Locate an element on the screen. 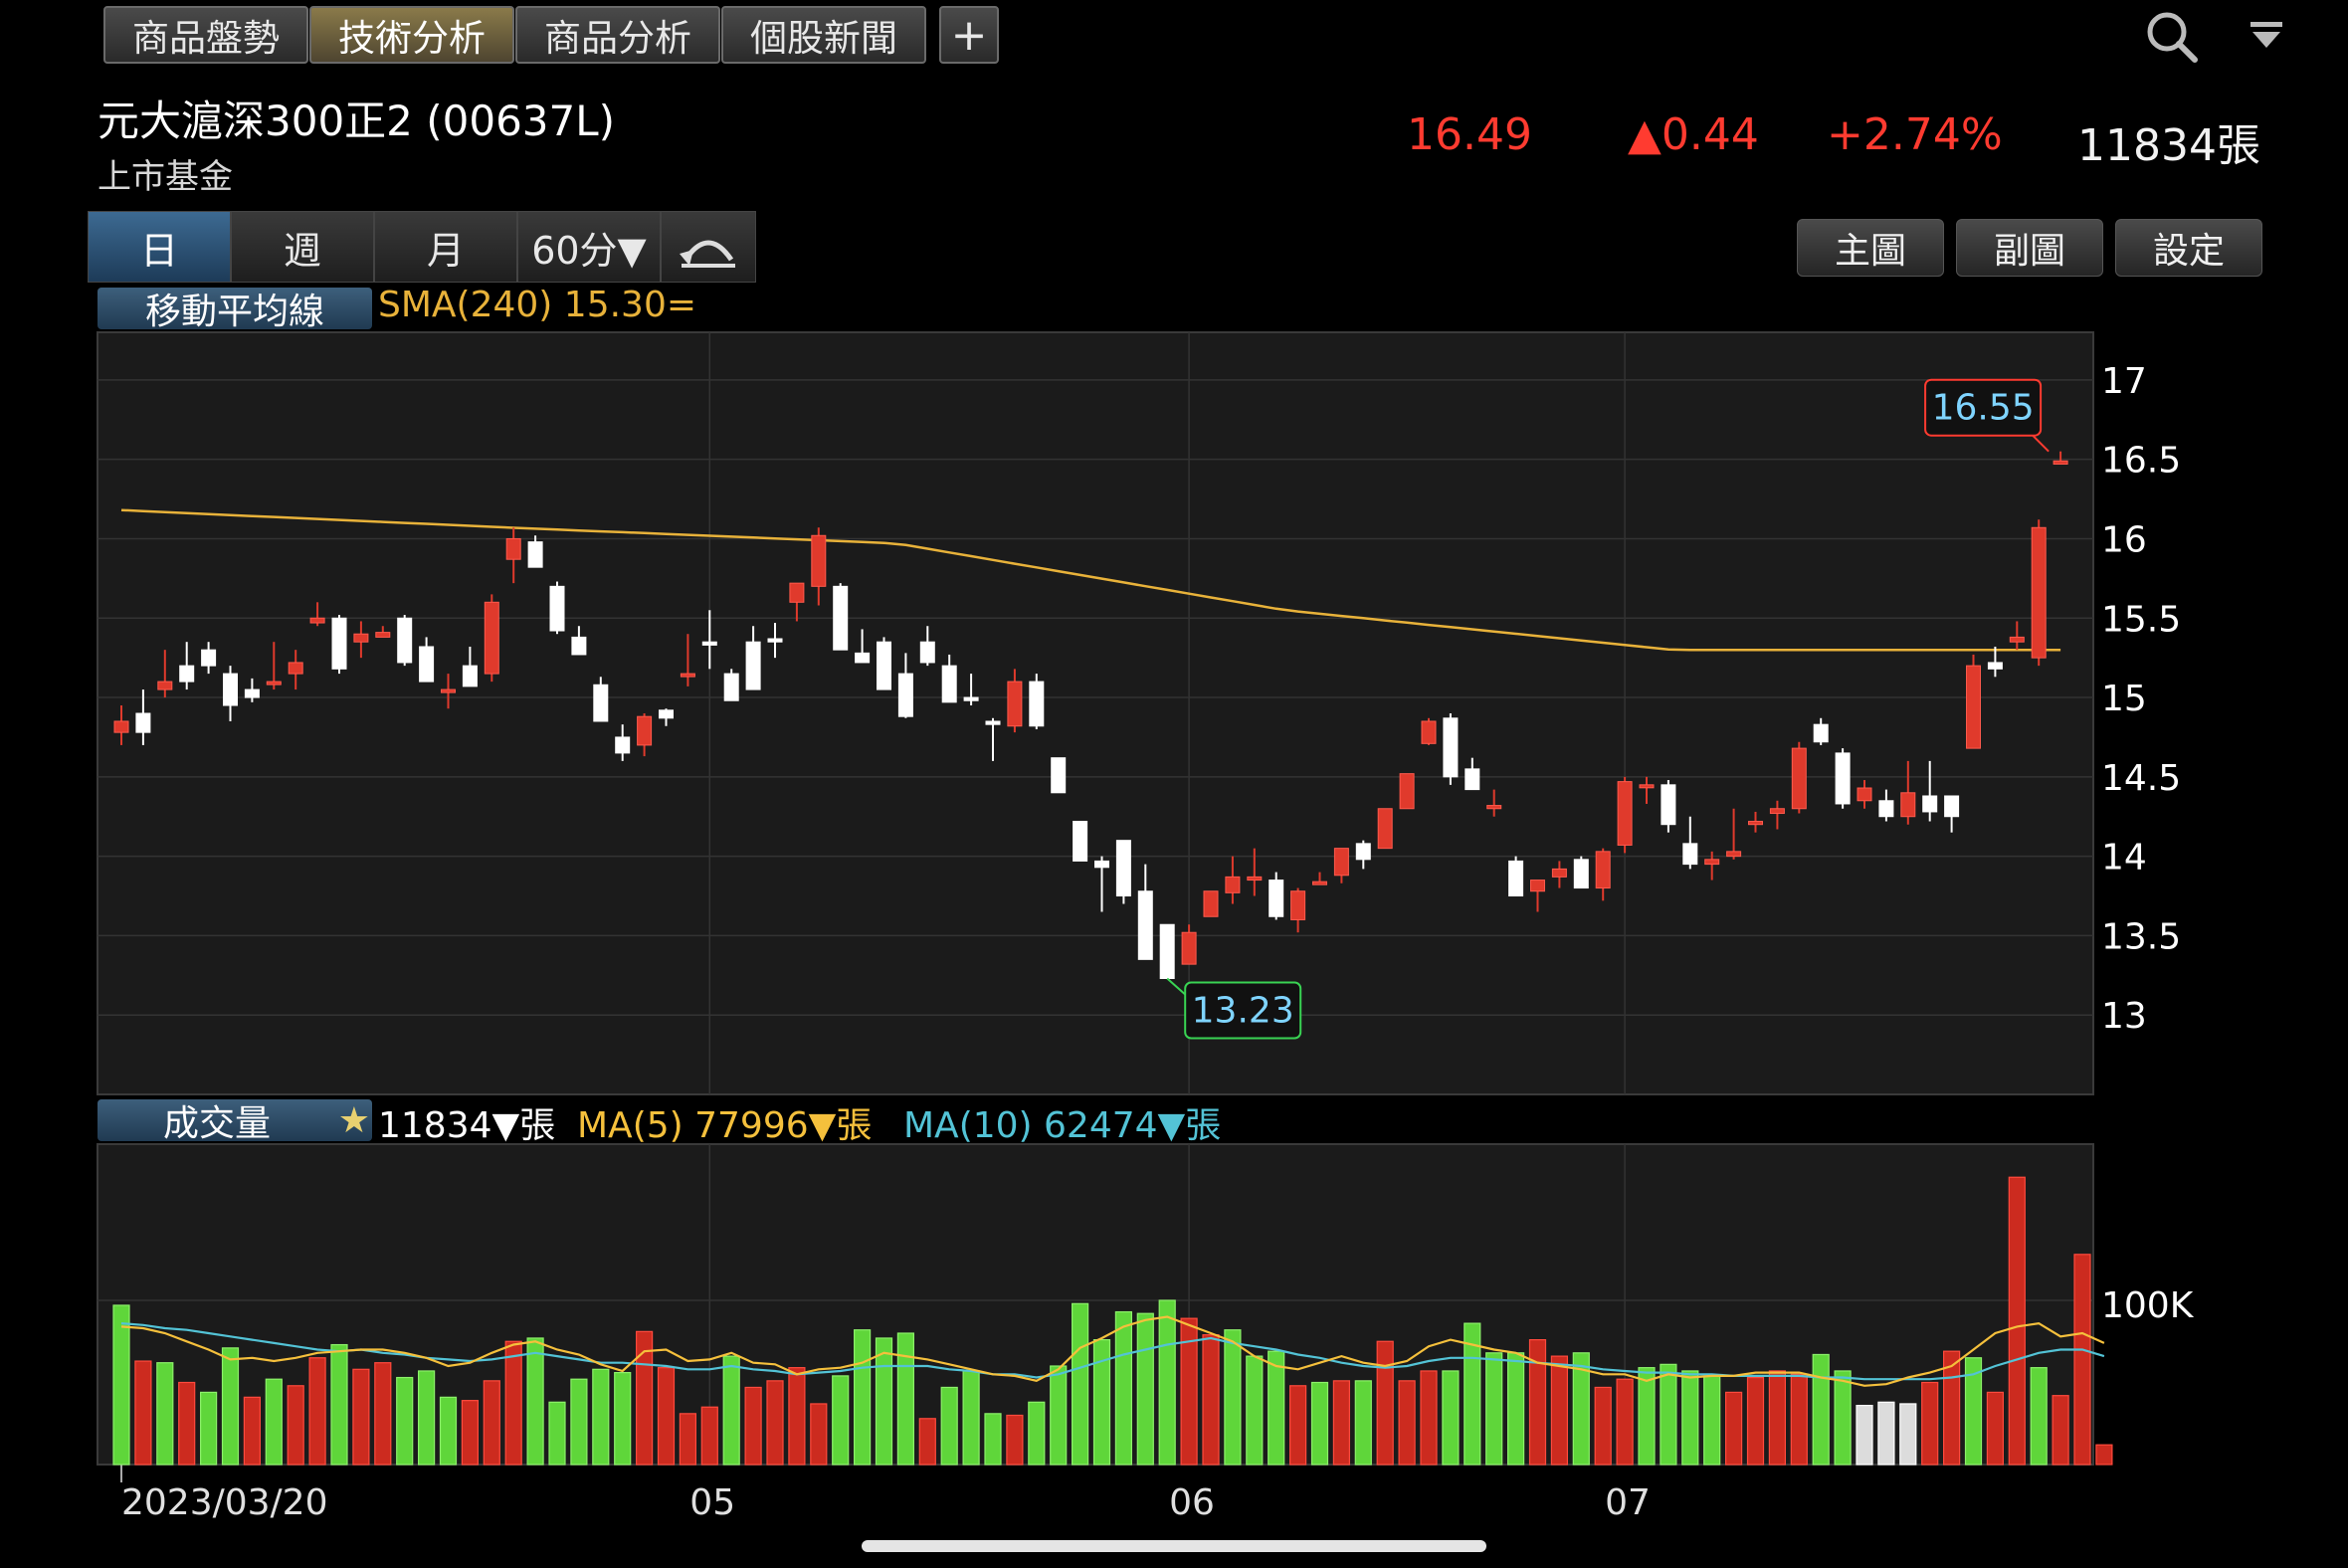 Image resolution: width=2348 pixels, height=1568 pixels. price-tick-label: 16.5 is located at coordinates (2141, 461).